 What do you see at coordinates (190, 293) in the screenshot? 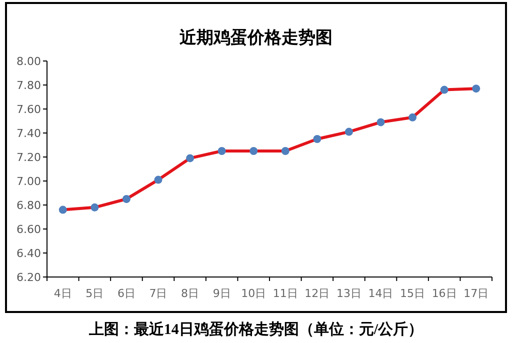
I see `x-tick-label: 8日` at bounding box center [190, 293].